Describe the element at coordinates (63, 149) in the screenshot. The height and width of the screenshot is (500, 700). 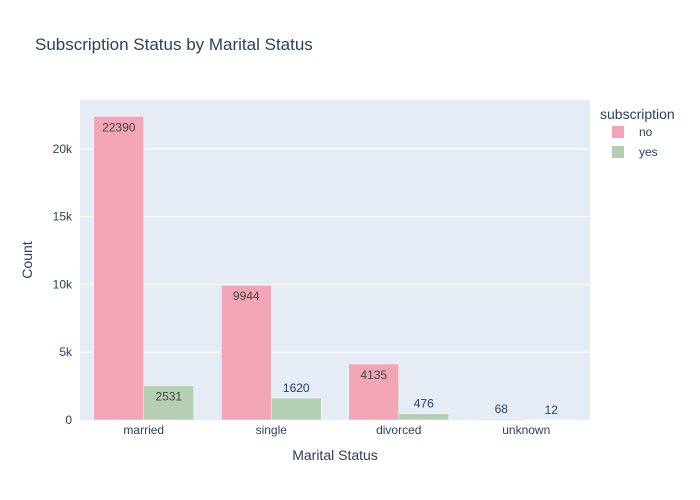
I see `y-tick-label: 20k` at that location.